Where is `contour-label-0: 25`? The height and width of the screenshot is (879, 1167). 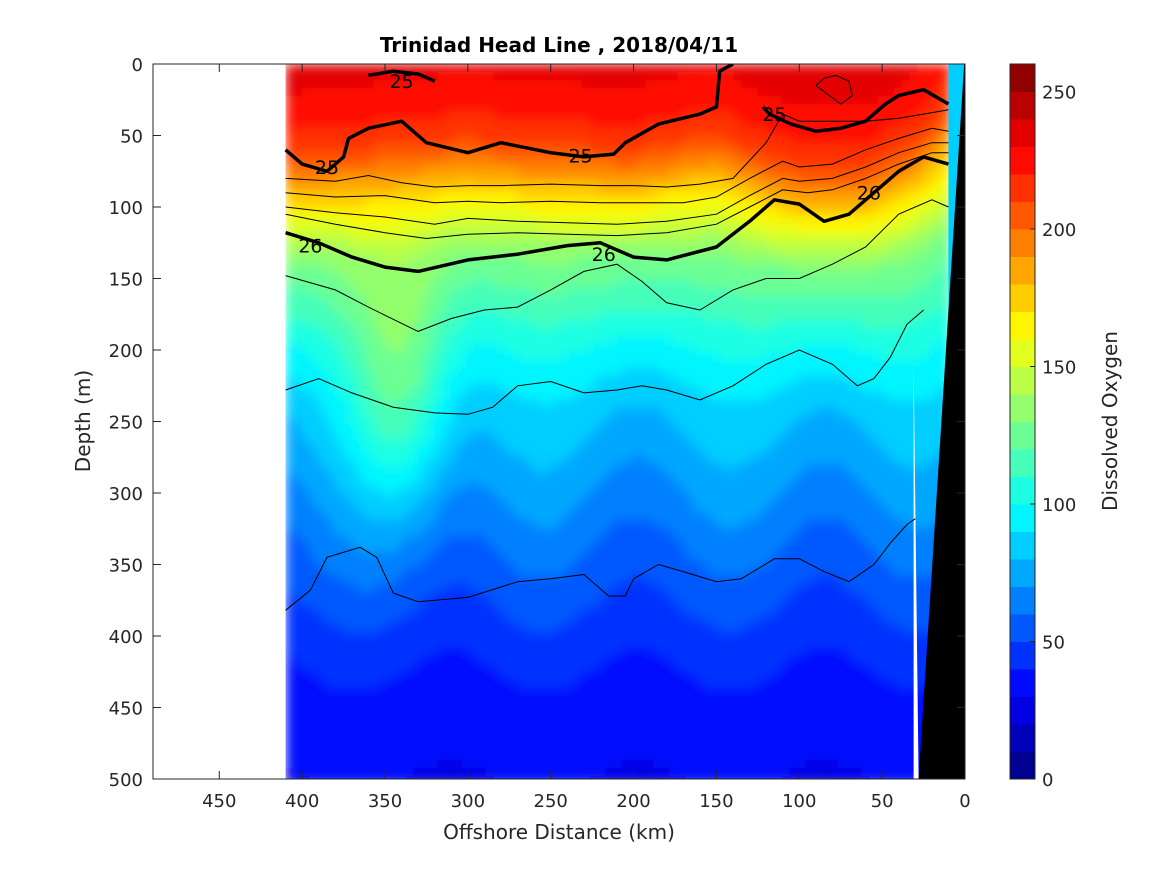
contour-label-0: 25 is located at coordinates (327, 168).